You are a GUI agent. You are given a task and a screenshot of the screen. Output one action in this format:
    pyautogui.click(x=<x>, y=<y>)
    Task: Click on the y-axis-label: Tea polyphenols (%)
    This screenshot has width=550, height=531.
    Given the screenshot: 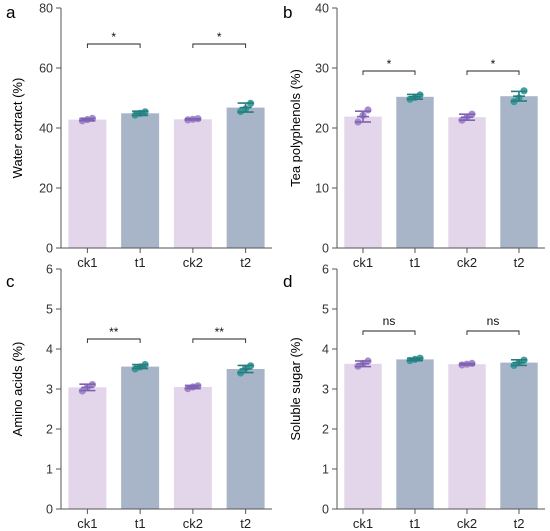 What is the action you would take?
    pyautogui.click(x=295, y=128)
    